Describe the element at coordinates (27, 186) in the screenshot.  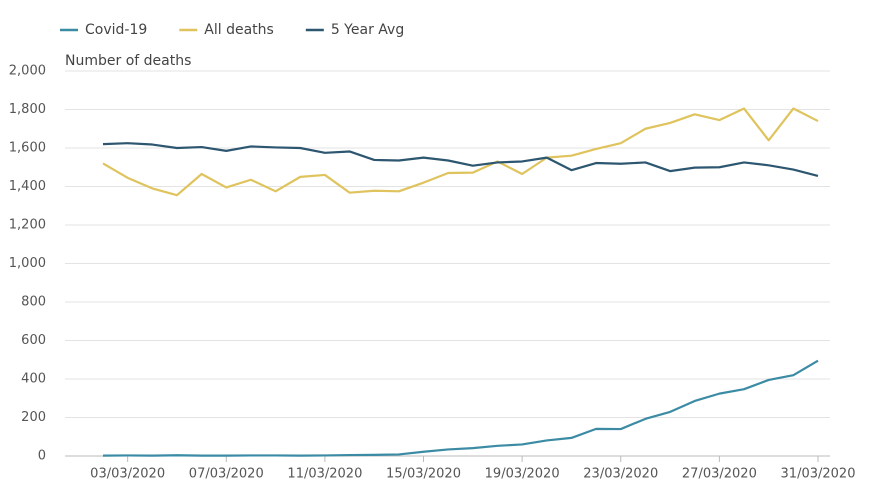
I see `y-tick-label: 1,400` at that location.